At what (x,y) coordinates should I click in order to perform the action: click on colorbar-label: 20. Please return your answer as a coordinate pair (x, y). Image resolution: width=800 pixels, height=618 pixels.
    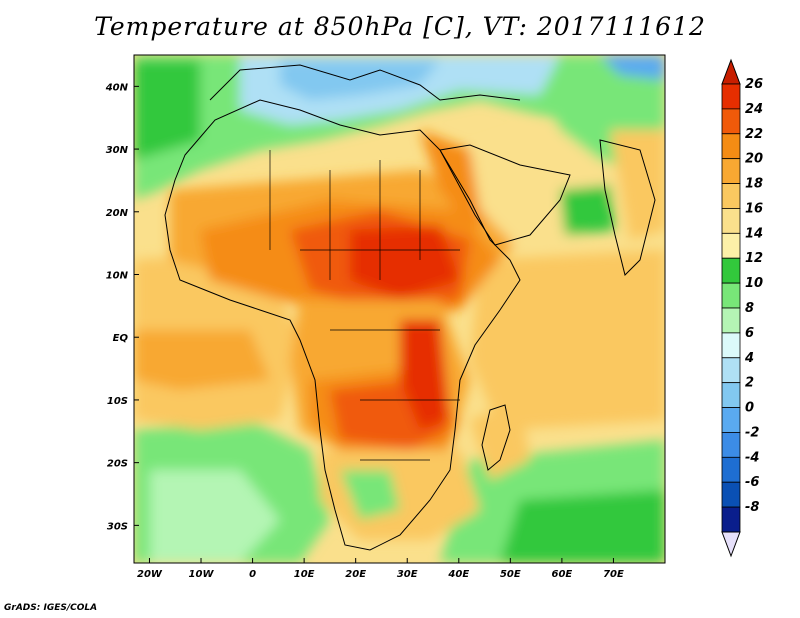
    Looking at the image, I should click on (754, 159).